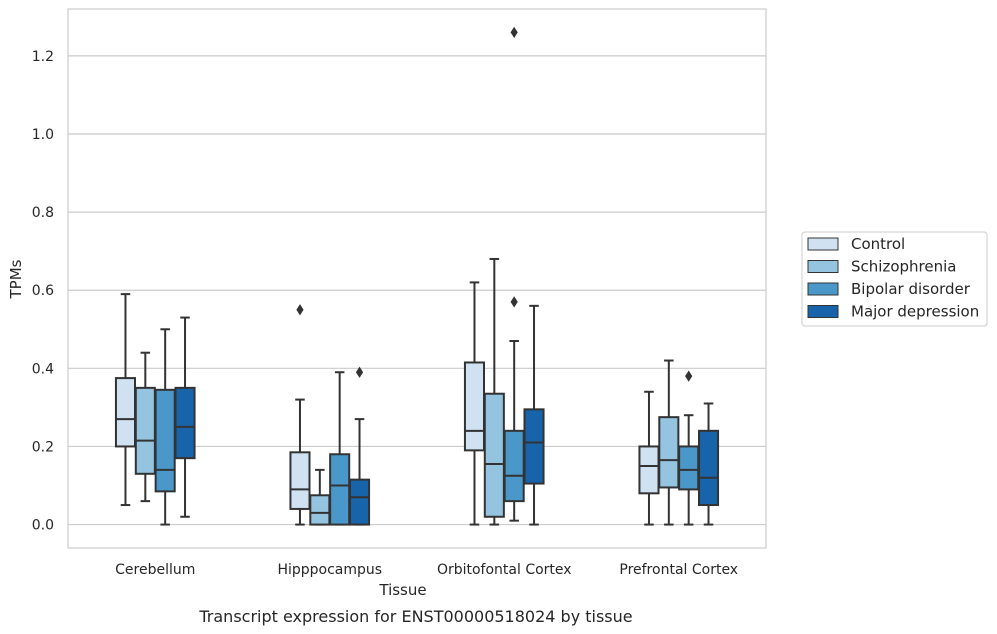 The width and height of the screenshot is (997, 634). What do you see at coordinates (911, 289) in the screenshot?
I see `legend-label: Bipolar disorder` at bounding box center [911, 289].